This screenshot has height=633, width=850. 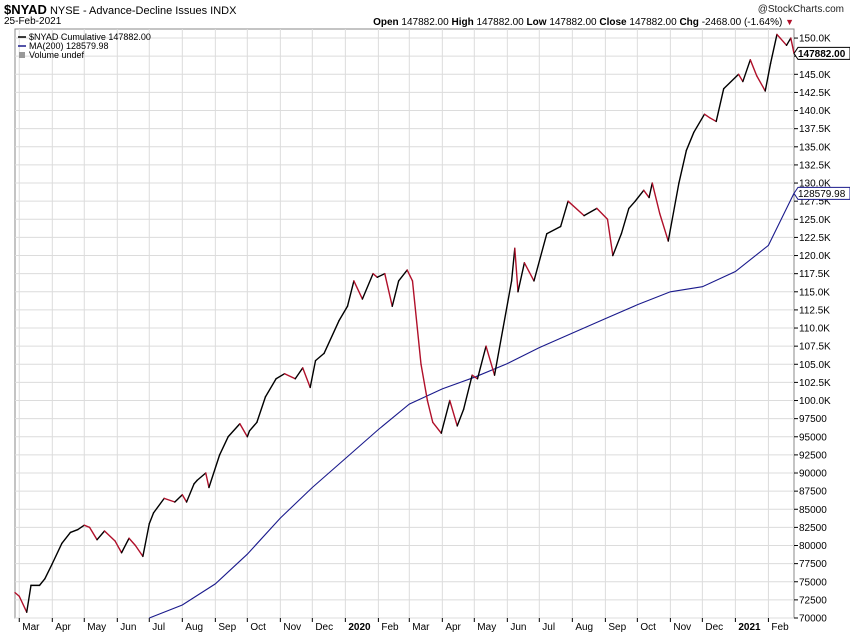 I want to click on y-tick-label: 145.0K, so click(x=815, y=75).